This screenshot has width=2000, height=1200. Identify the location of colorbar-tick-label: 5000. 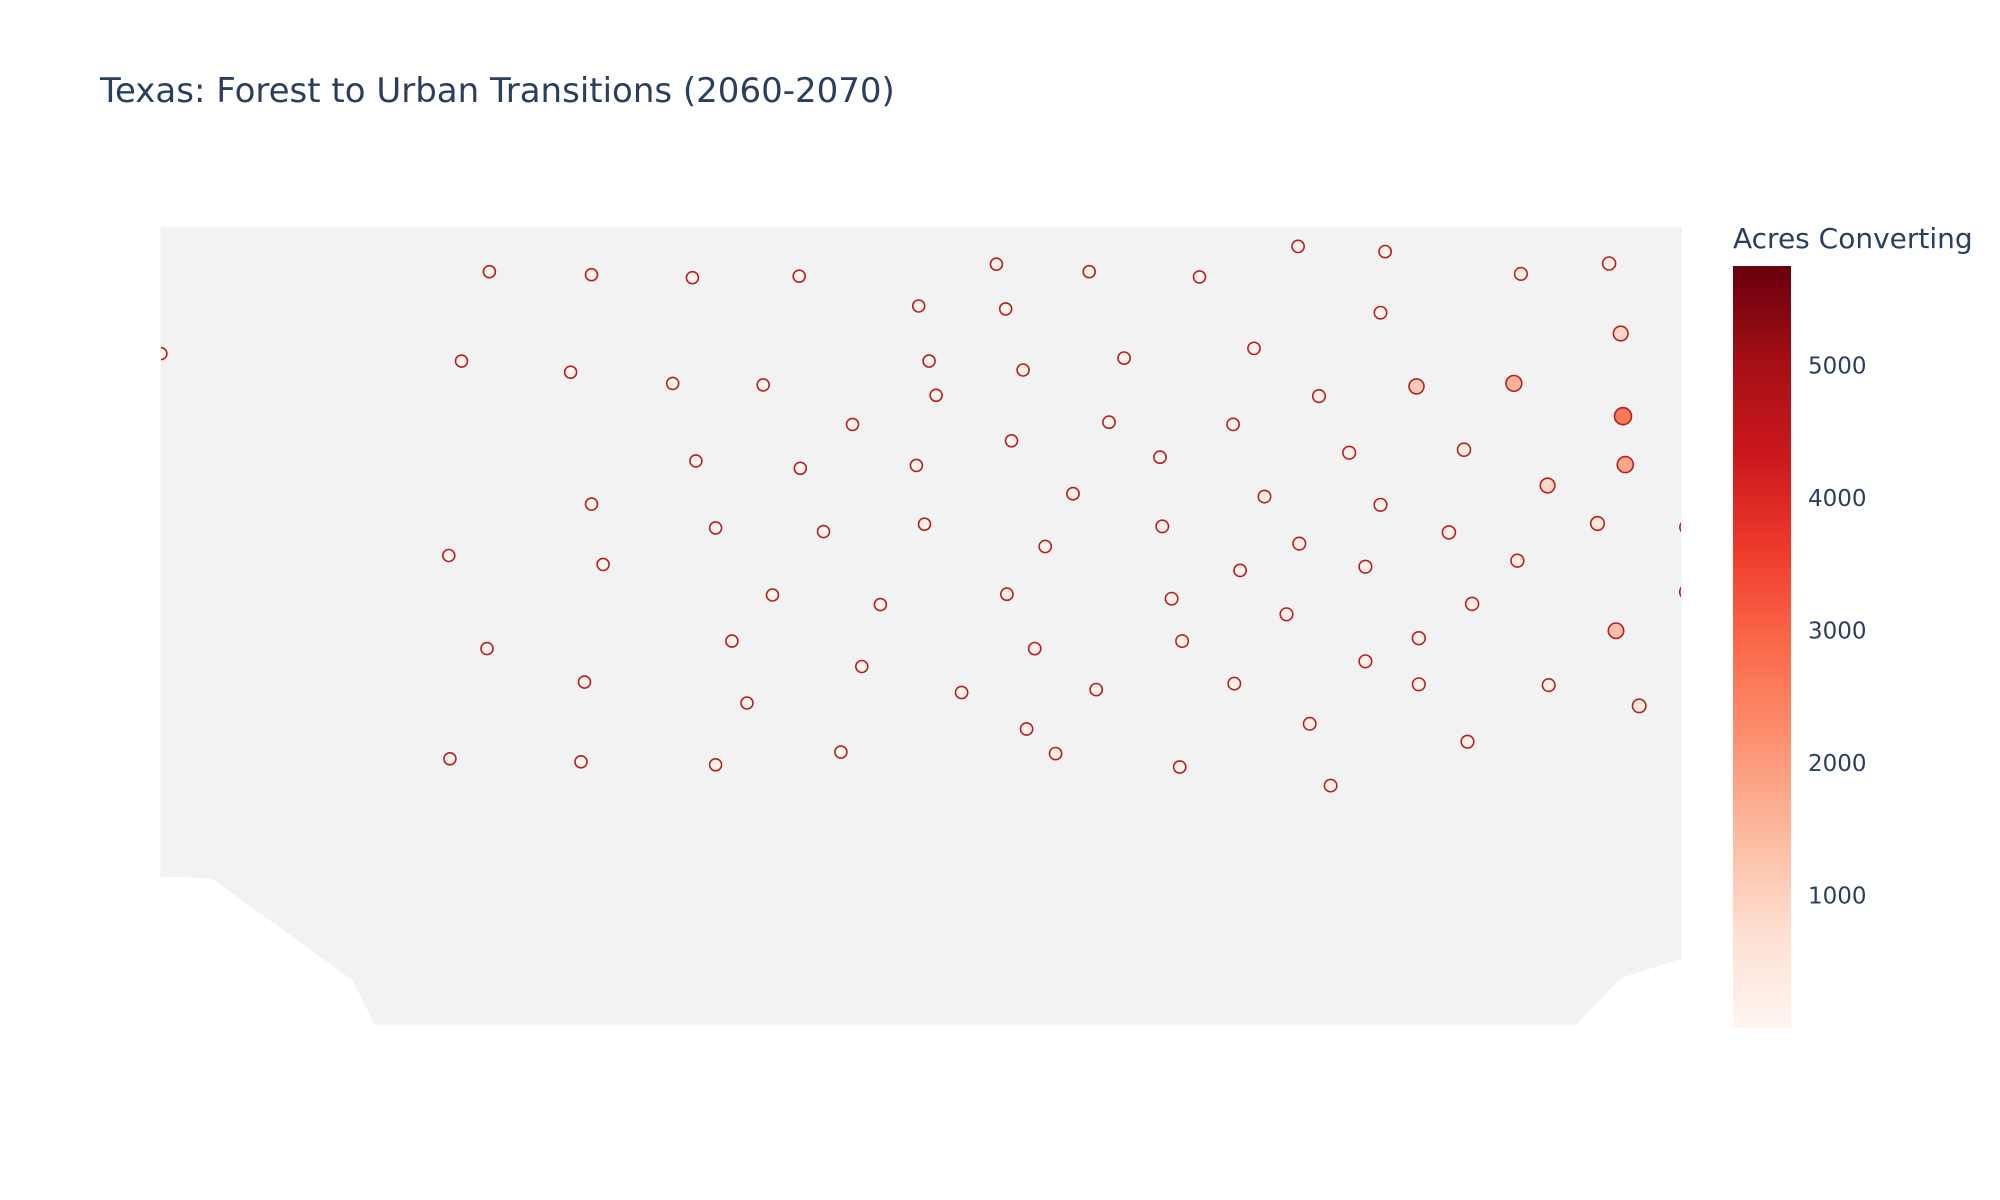
(1837, 366).